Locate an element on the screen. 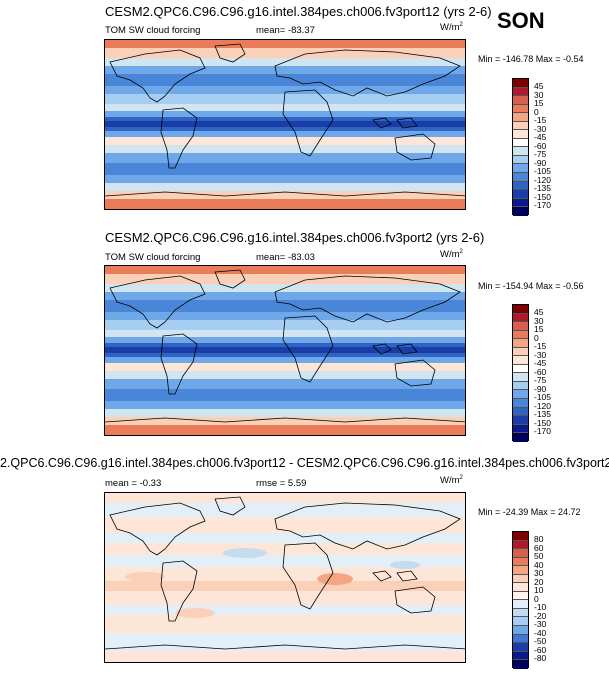 The height and width of the screenshot is (681, 609). season-label: SON is located at coordinates (521, 20).